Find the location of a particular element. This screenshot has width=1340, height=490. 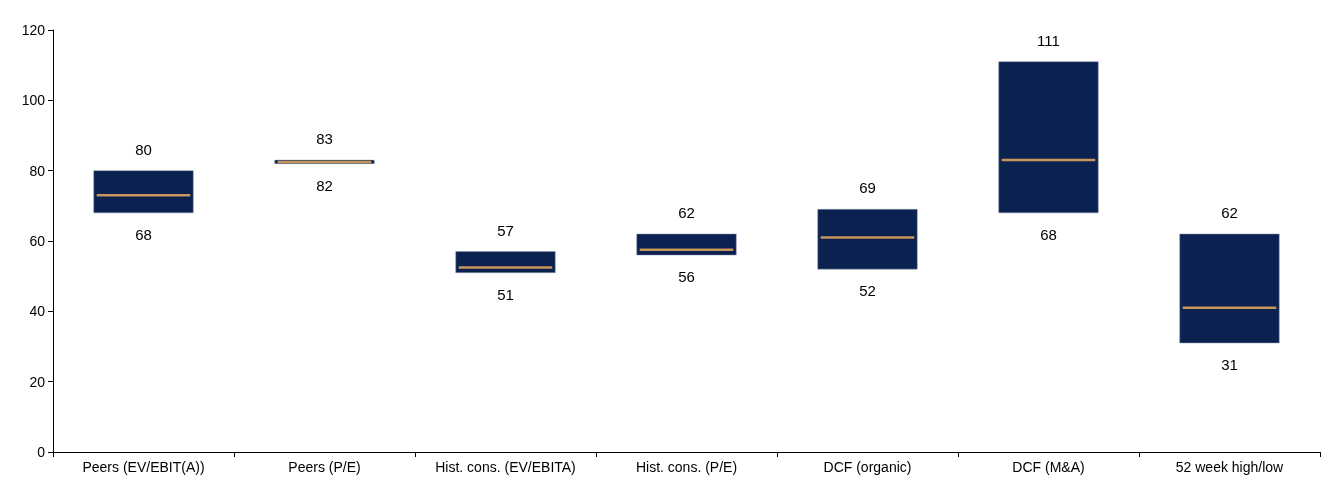

y-tick-label: 40 is located at coordinates (37, 311).